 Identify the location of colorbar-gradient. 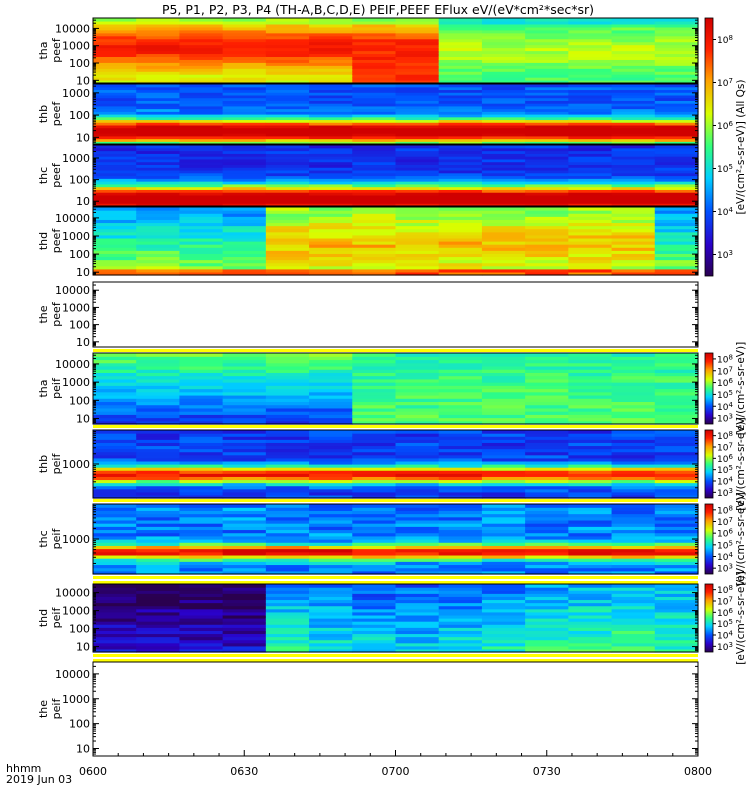
(709, 464).